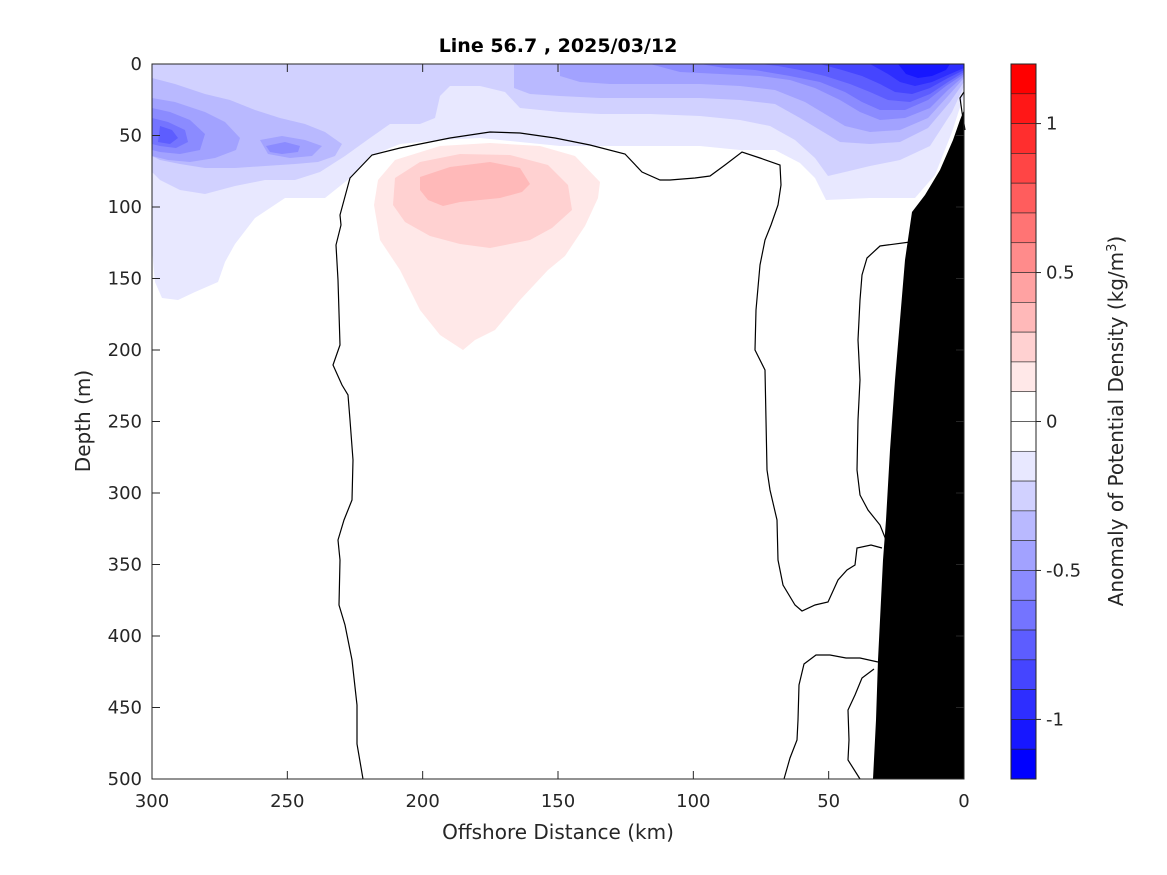  I want to click on colorbar-tick-label: -1, so click(1055, 719).